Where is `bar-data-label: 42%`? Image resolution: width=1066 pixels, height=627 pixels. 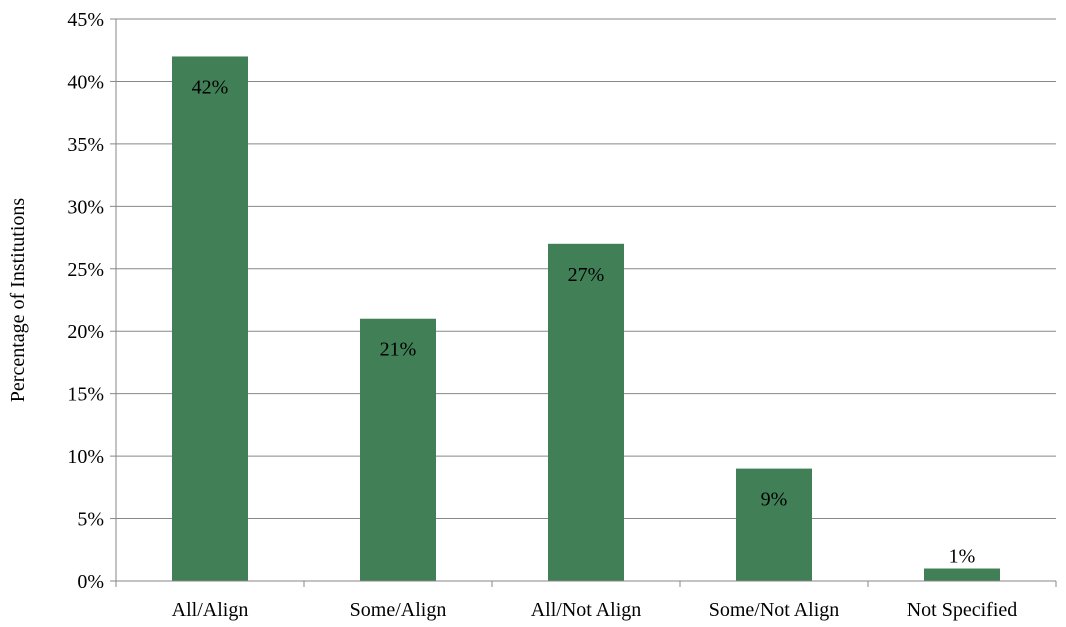 bar-data-label: 42% is located at coordinates (210, 87).